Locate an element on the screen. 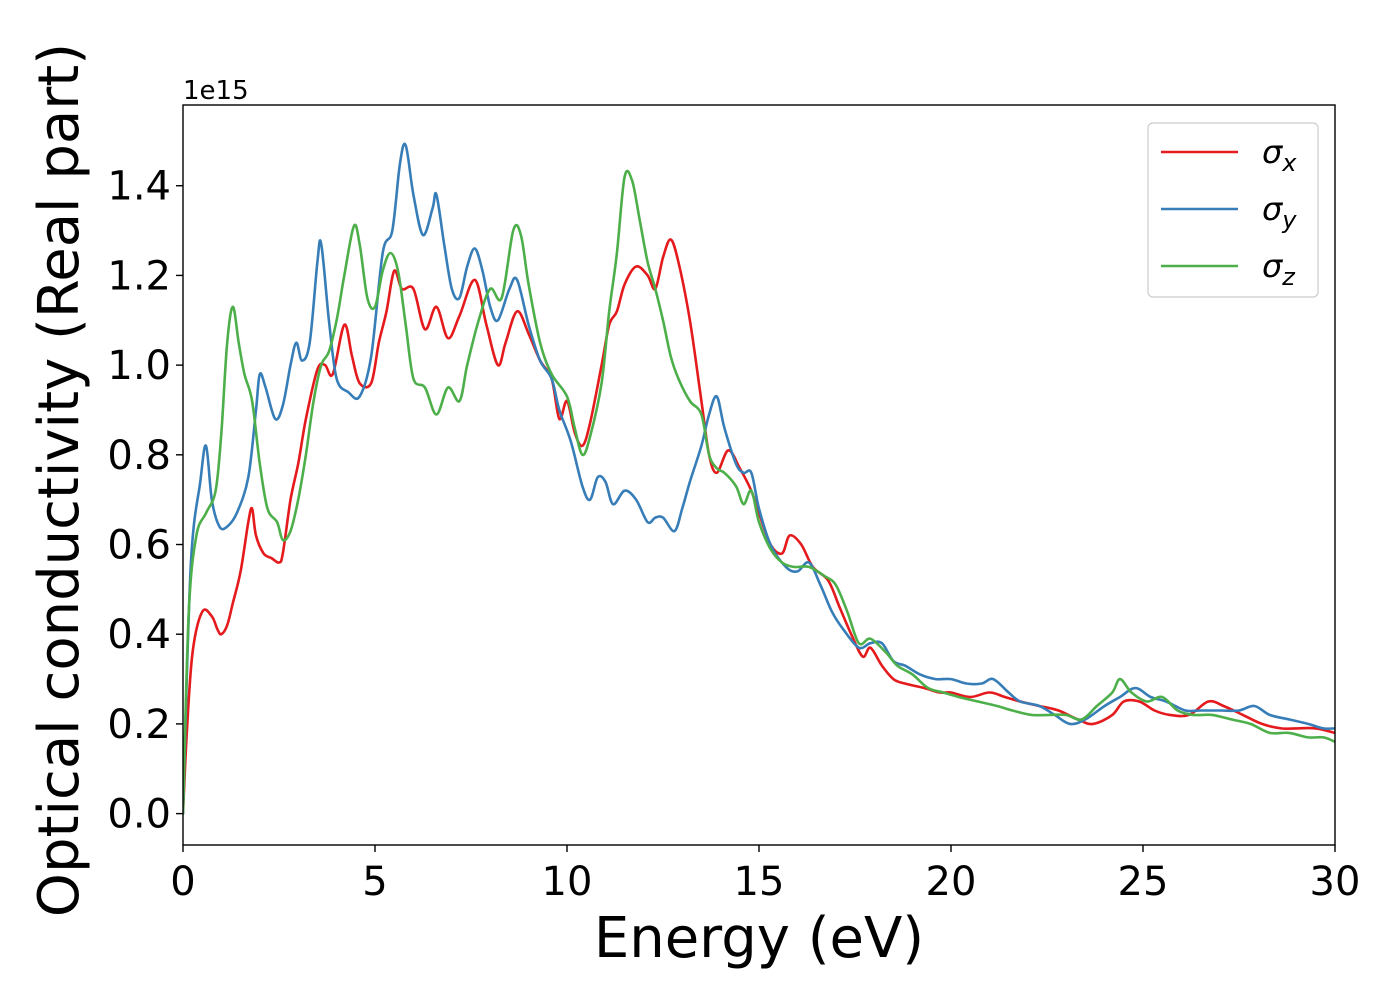 This screenshot has width=1400, height=1000. y-axis-offset-label: 1e15 is located at coordinates (216, 91).